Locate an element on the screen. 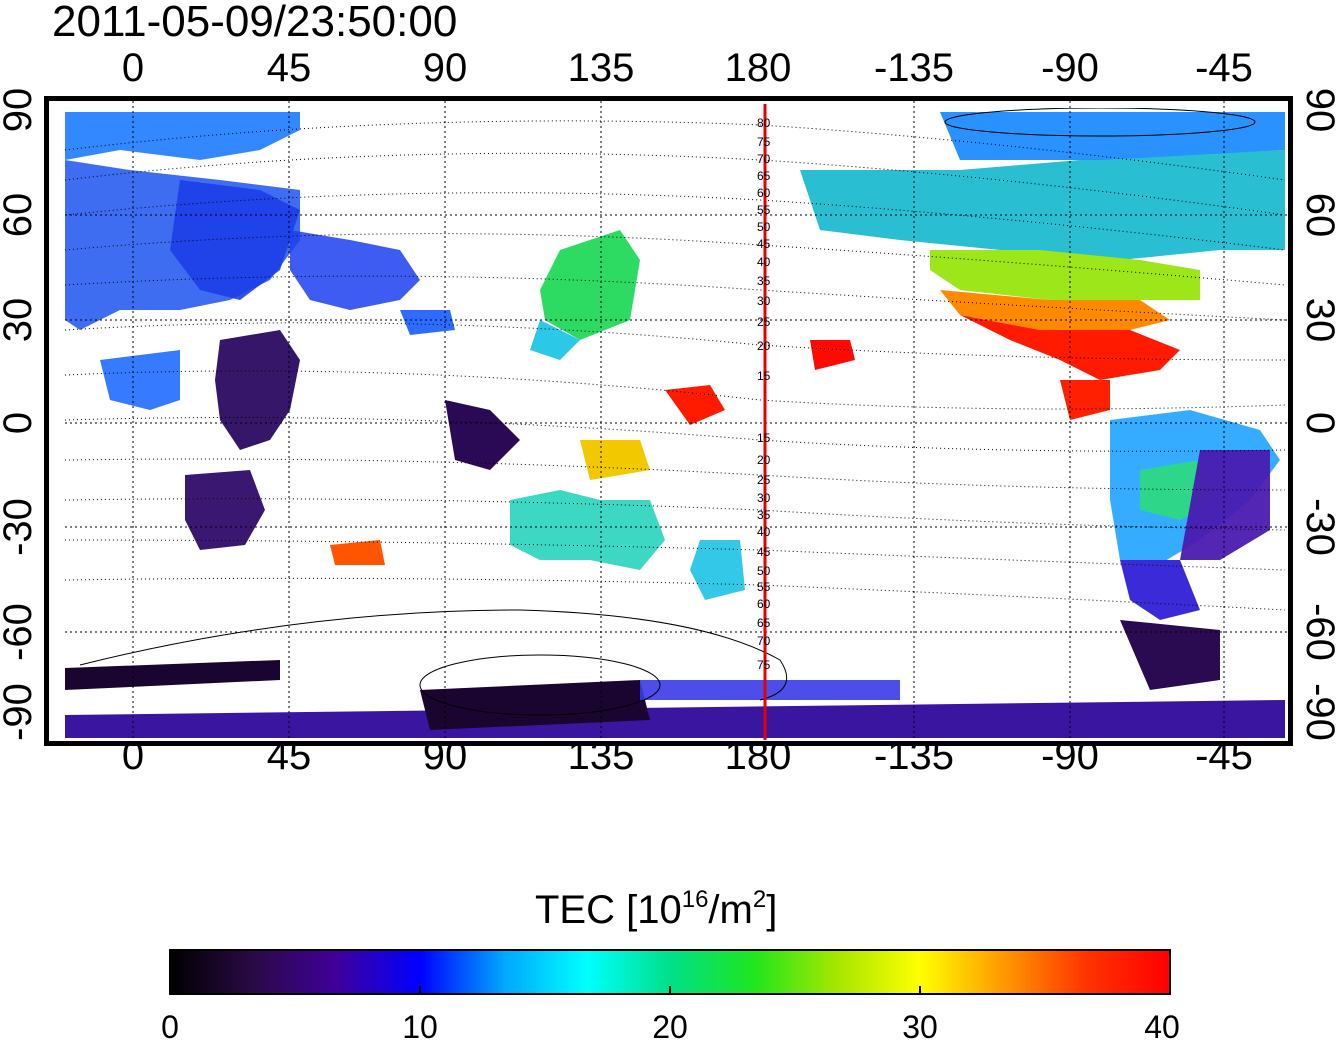  colorbar-title-prefix: TEC [10 is located at coordinates (608, 910).